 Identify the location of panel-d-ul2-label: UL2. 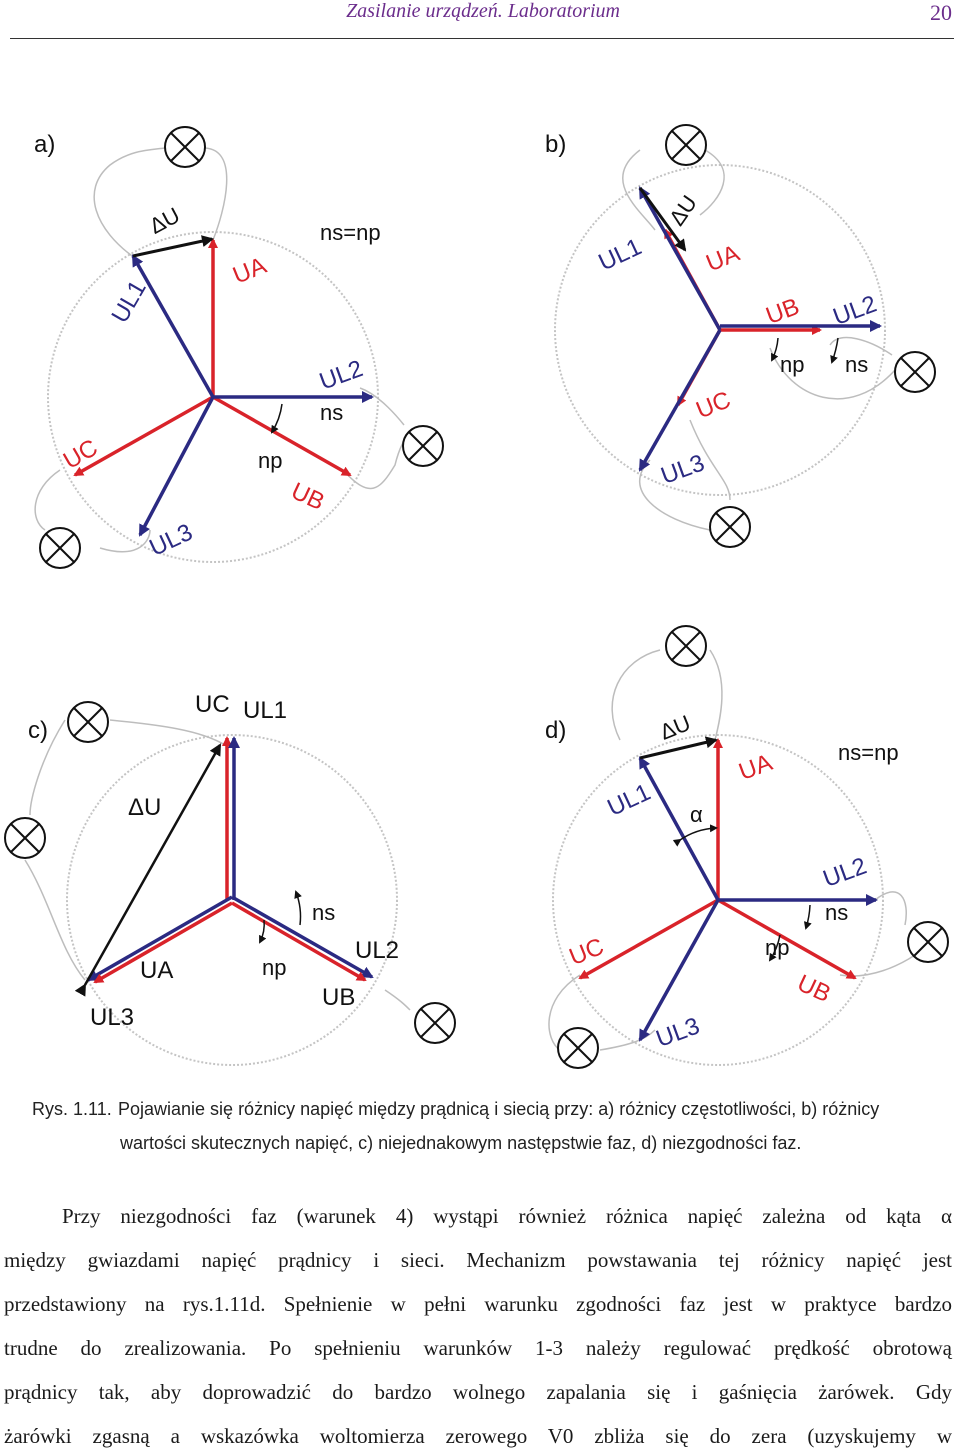
(845, 872).